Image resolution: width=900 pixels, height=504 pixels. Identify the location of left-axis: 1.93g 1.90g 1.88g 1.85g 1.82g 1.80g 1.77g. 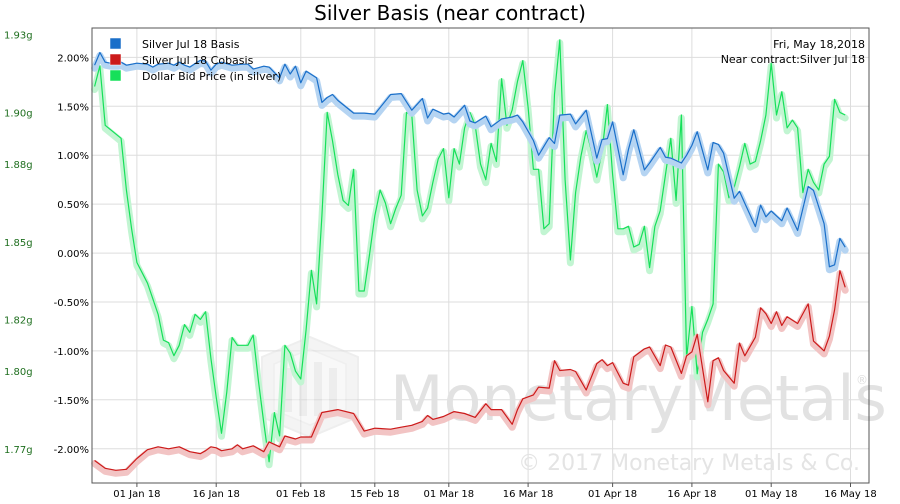
(18, 243).